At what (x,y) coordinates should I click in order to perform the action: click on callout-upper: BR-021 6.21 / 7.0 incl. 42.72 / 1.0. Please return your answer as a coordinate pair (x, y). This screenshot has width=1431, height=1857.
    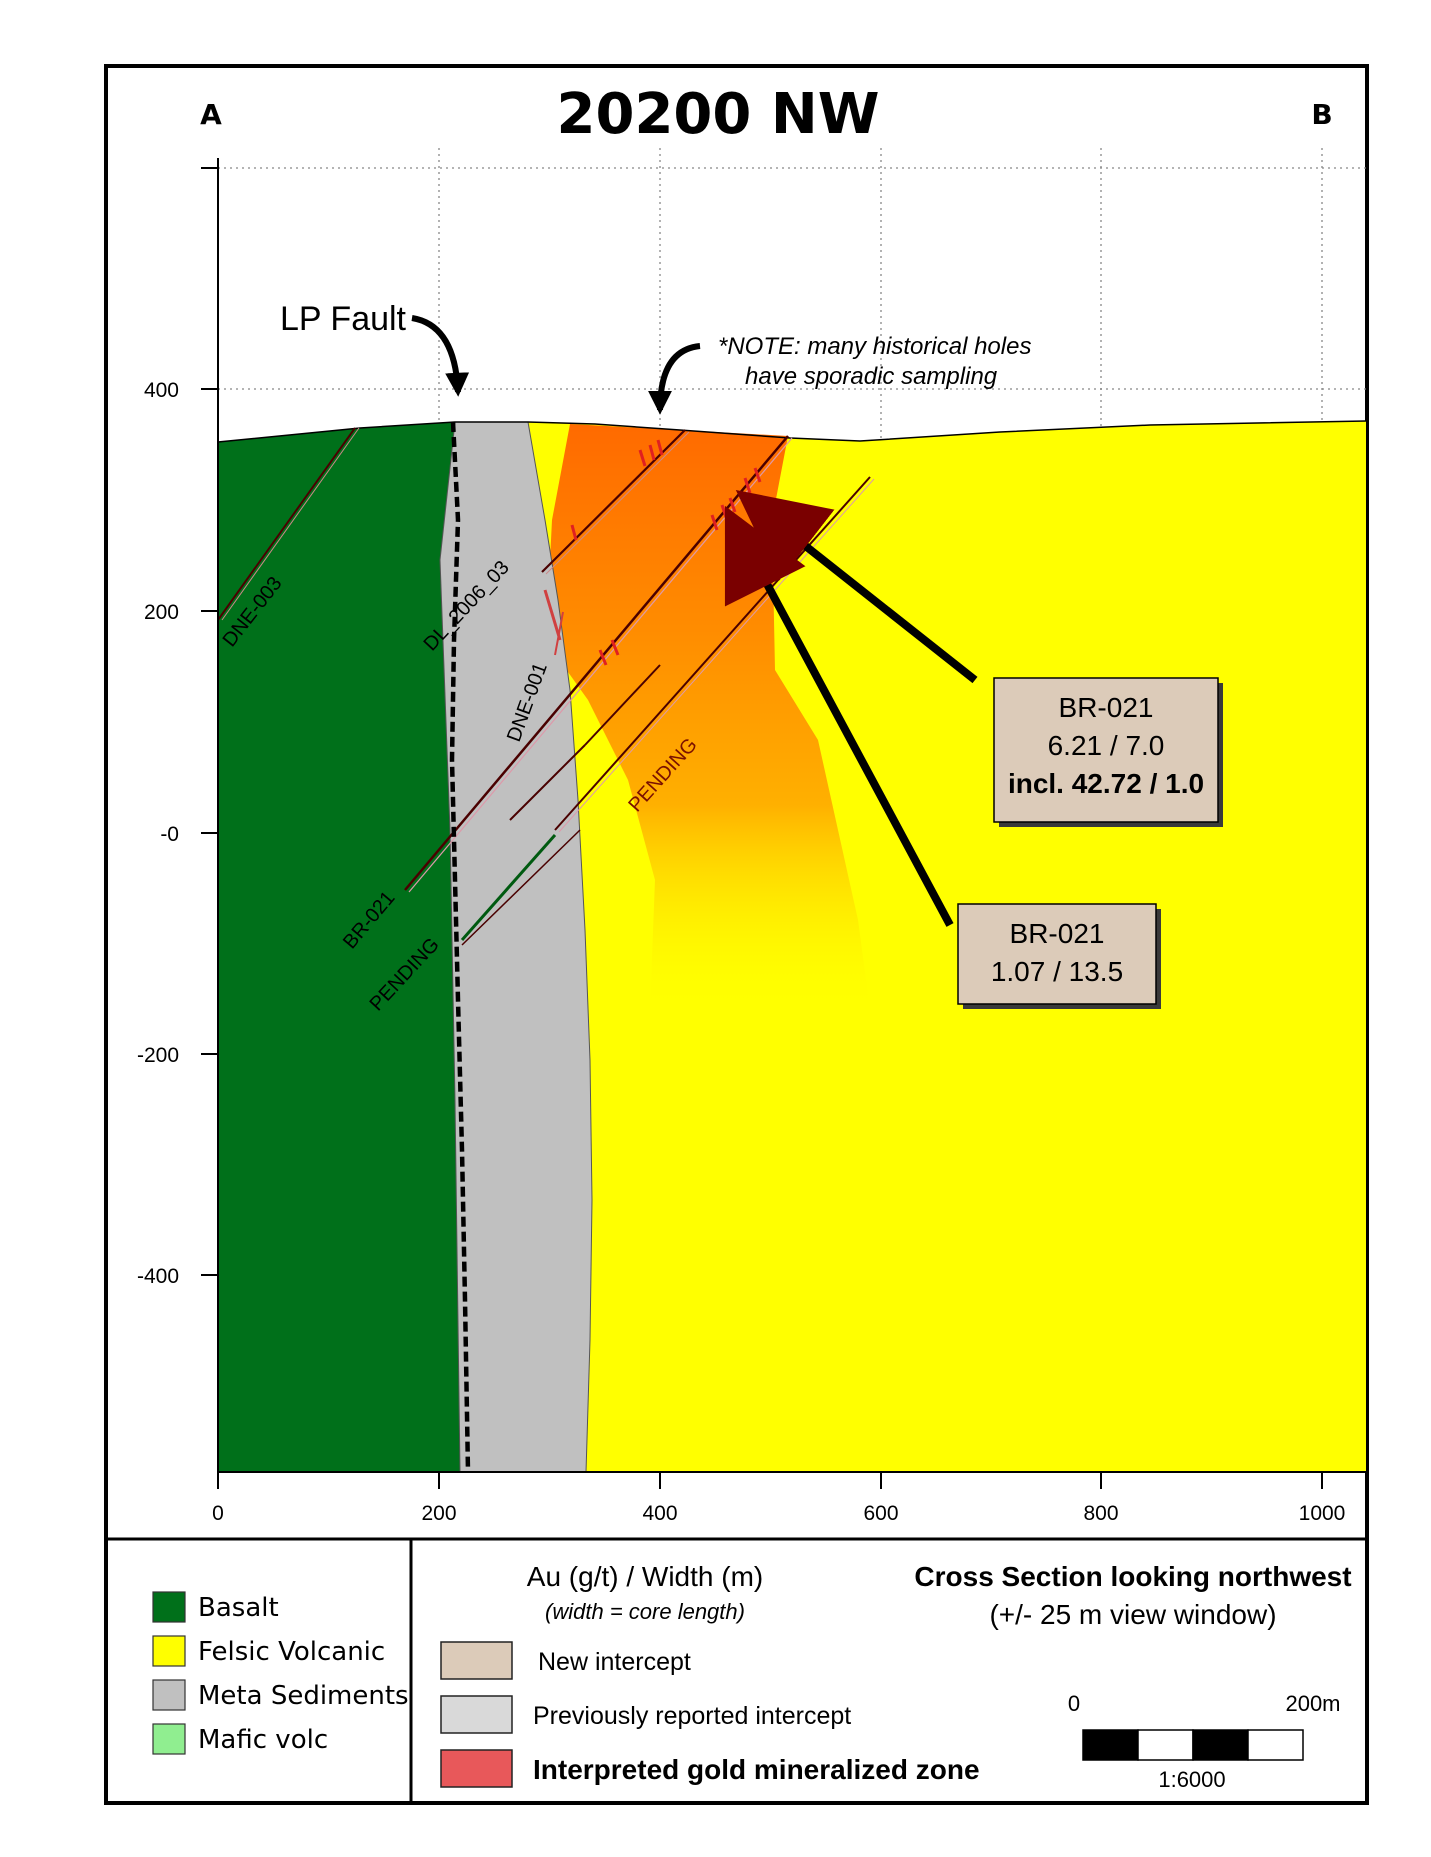
    Looking at the image, I should click on (1108, 752).